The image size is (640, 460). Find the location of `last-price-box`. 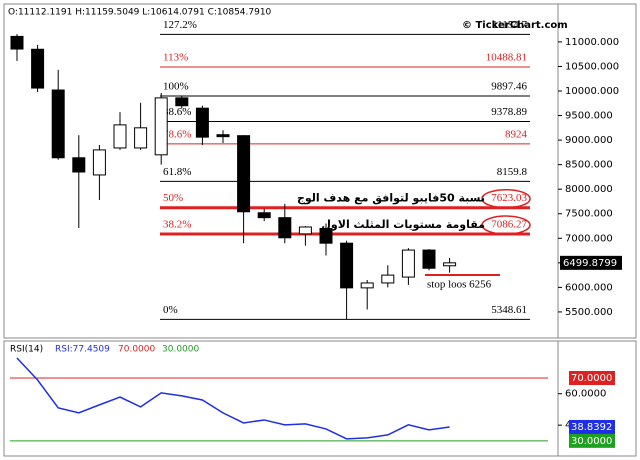

last-price-box is located at coordinates (591, 262).